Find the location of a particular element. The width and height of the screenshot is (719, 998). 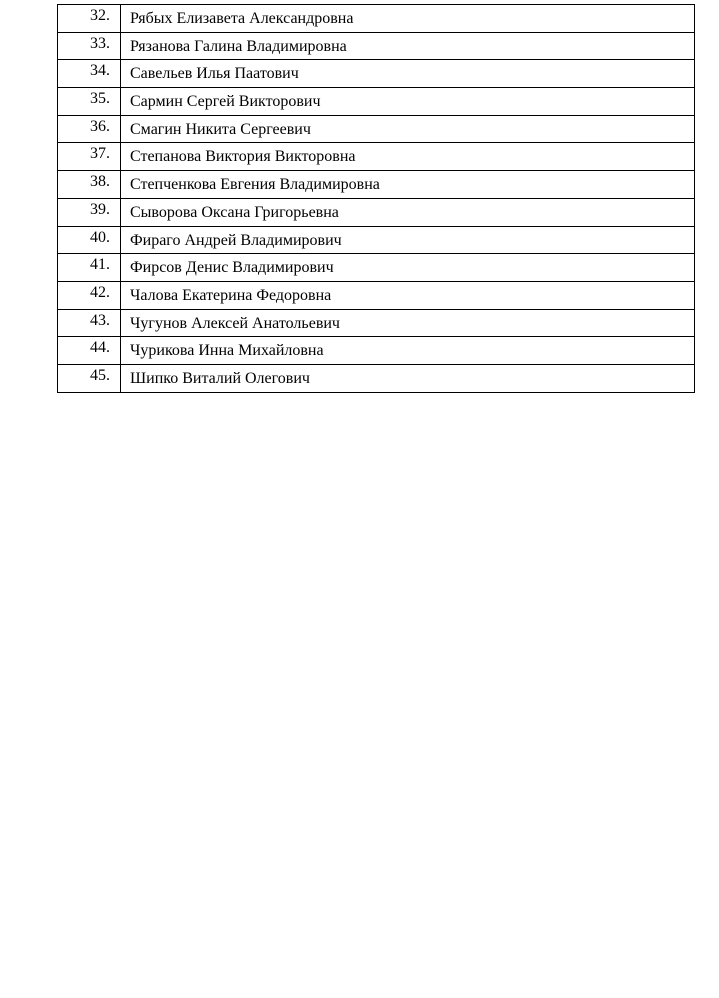

row-number-cell: 44. is located at coordinates (89, 350).